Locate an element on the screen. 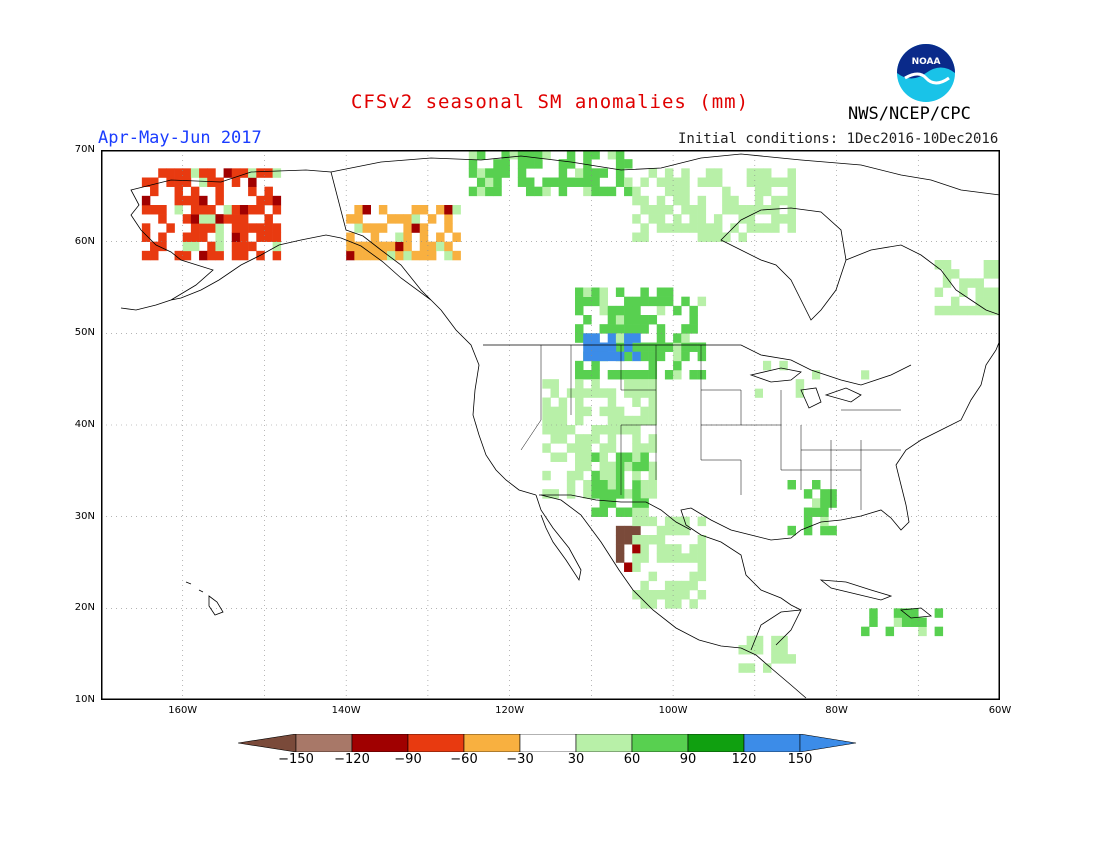  forecast-period: Apr-May-Jun 2017 is located at coordinates (180, 138).